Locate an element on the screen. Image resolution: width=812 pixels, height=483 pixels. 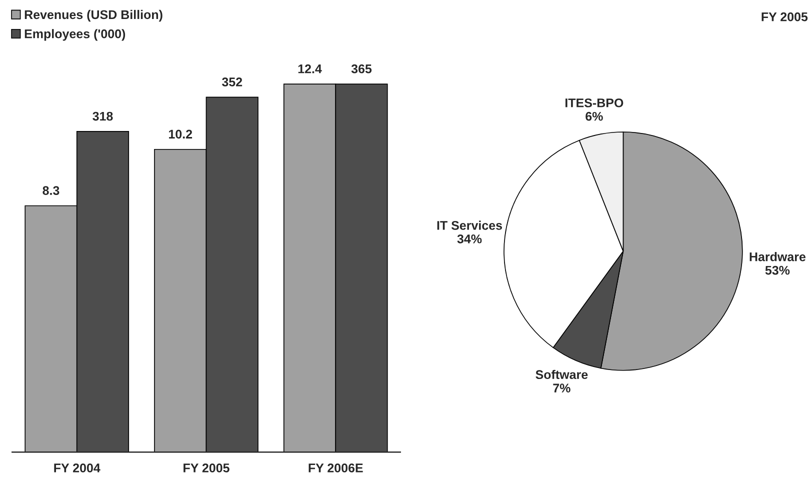
x-tick-label: FY 2006E is located at coordinates (335, 468).